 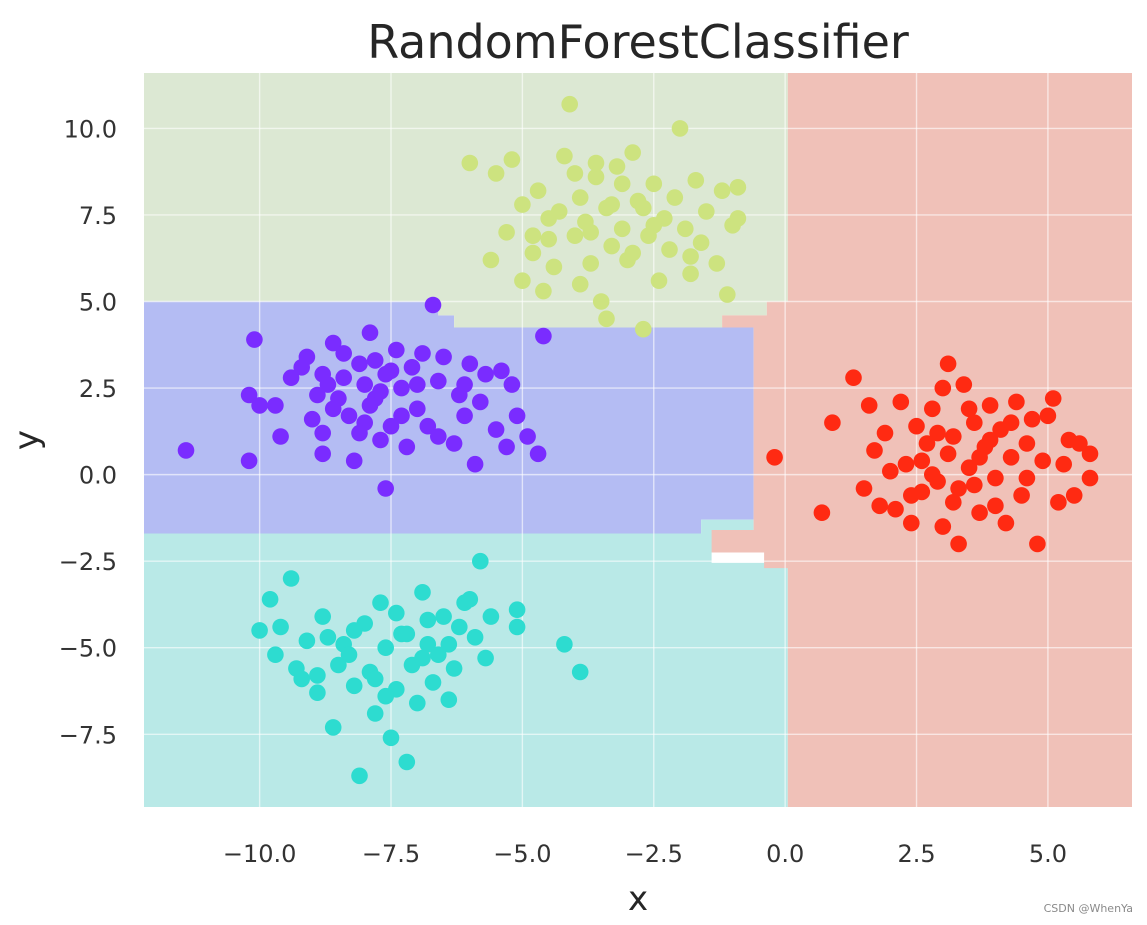 What do you see at coordinates (27, 440) in the screenshot?
I see `y-axis-label: y` at bounding box center [27, 440].